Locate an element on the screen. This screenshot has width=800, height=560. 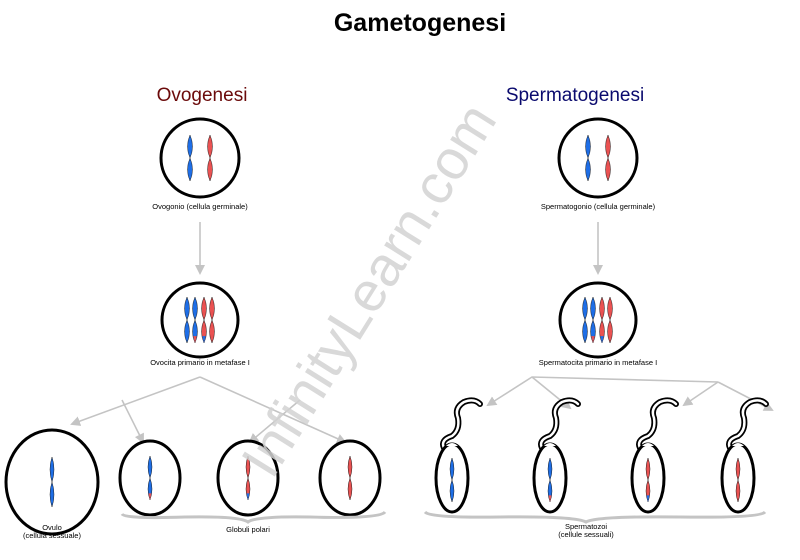
sperm-brace is located at coordinates (595, 517).